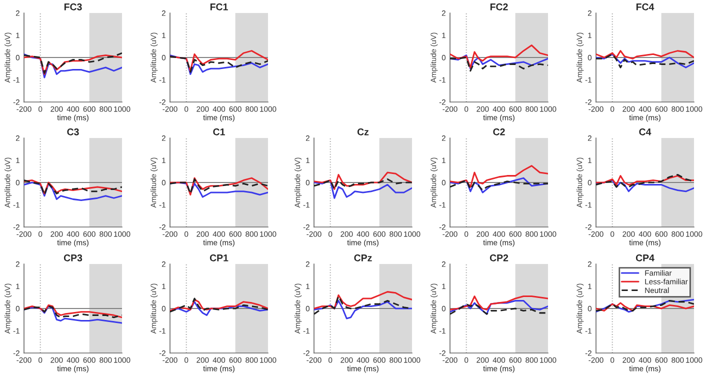  What do you see at coordinates (645, 132) in the screenshot?
I see `chart-title: C4` at bounding box center [645, 132].